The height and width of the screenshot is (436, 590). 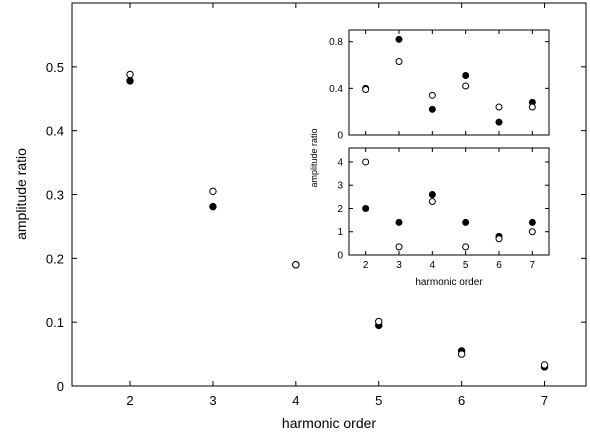 I want to click on inset-top-ytick-label: 0.4, so click(x=336, y=89).